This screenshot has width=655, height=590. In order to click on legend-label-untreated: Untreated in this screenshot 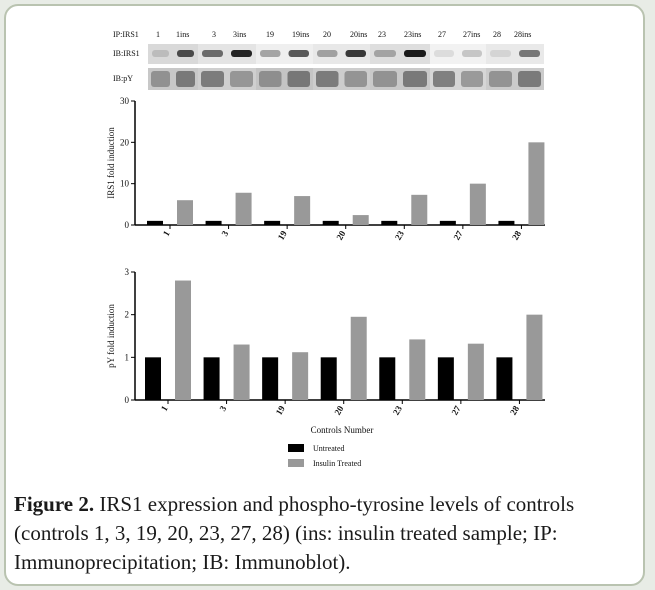, I will do `click(329, 448)`.